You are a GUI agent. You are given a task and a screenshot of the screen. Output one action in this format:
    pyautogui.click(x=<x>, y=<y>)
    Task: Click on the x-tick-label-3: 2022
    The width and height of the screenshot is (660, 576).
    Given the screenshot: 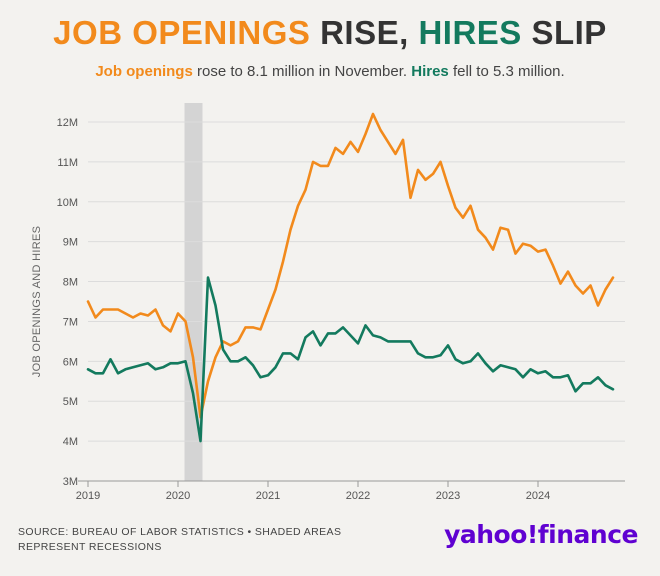 What is the action you would take?
    pyautogui.click(x=358, y=496)
    